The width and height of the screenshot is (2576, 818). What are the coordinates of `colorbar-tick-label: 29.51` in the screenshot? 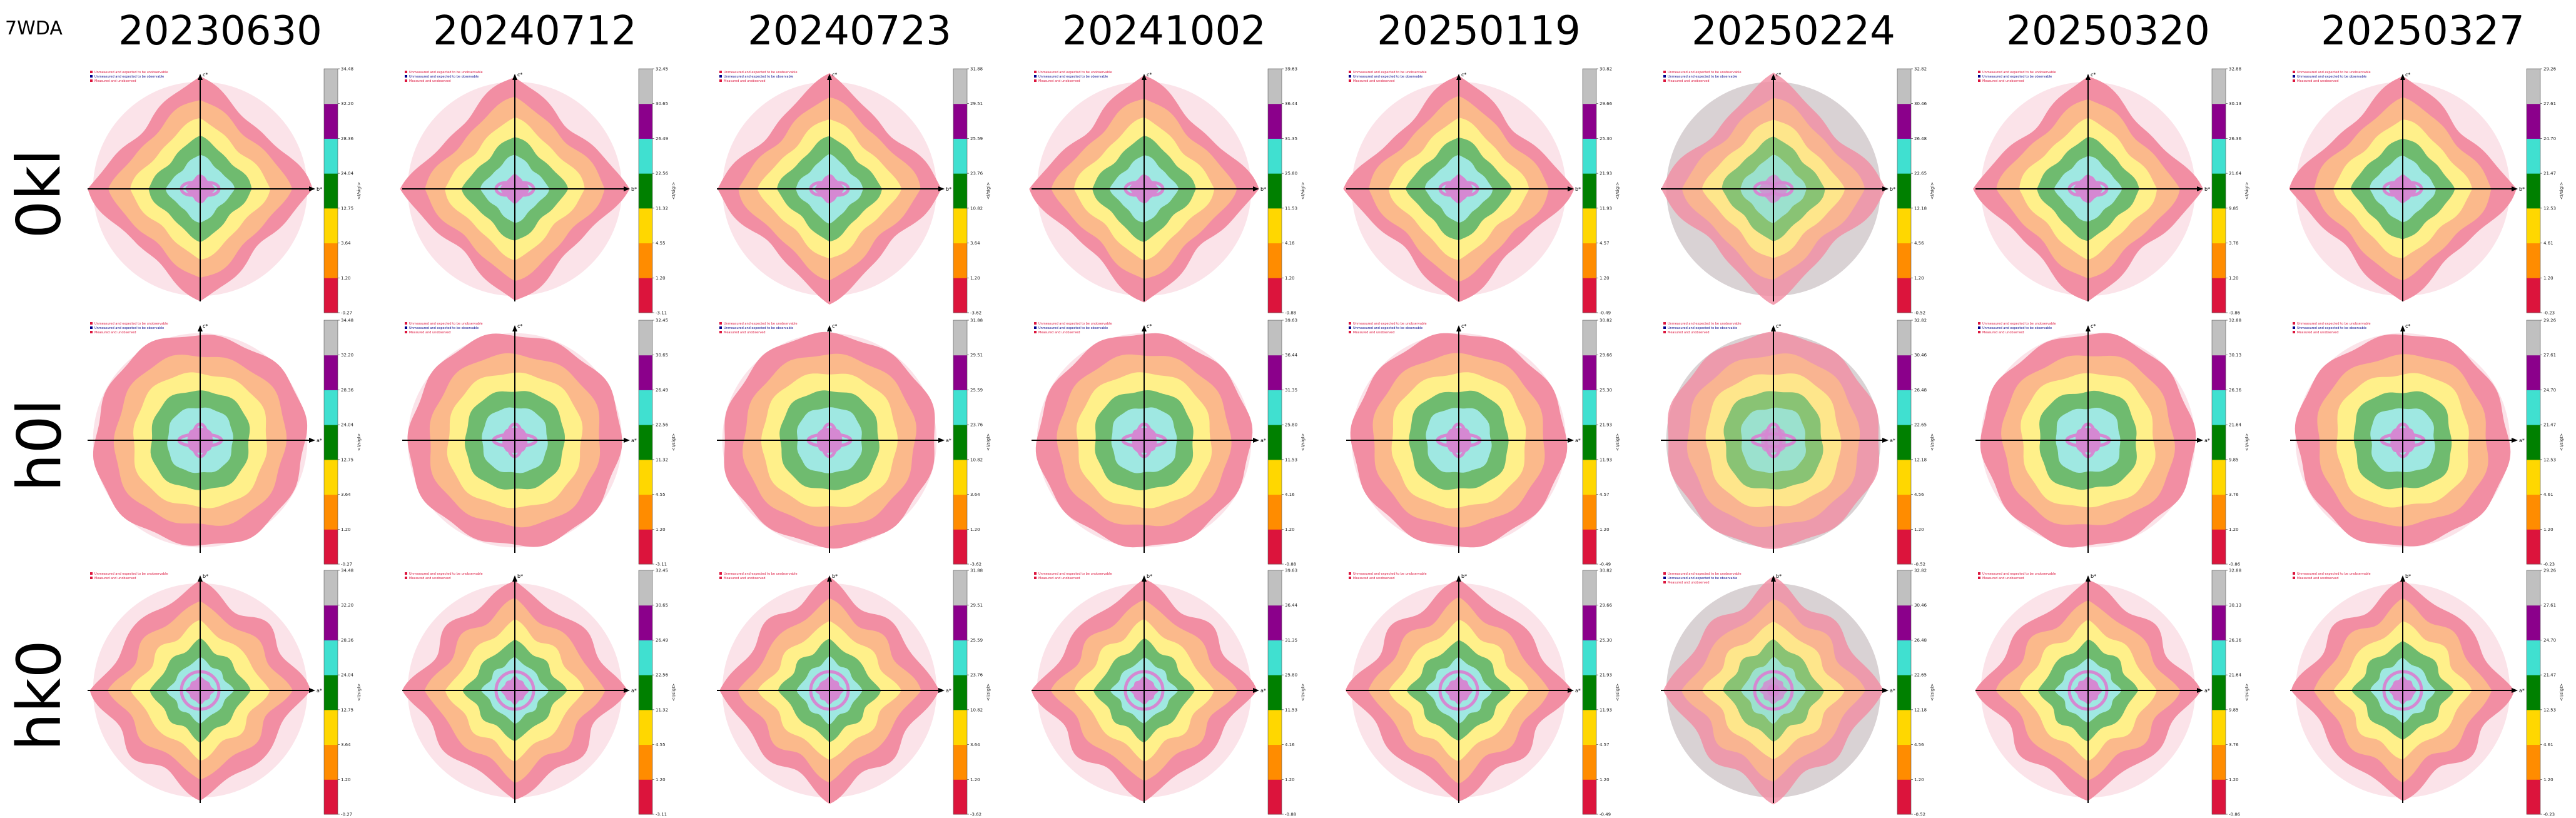 It's located at (976, 103).